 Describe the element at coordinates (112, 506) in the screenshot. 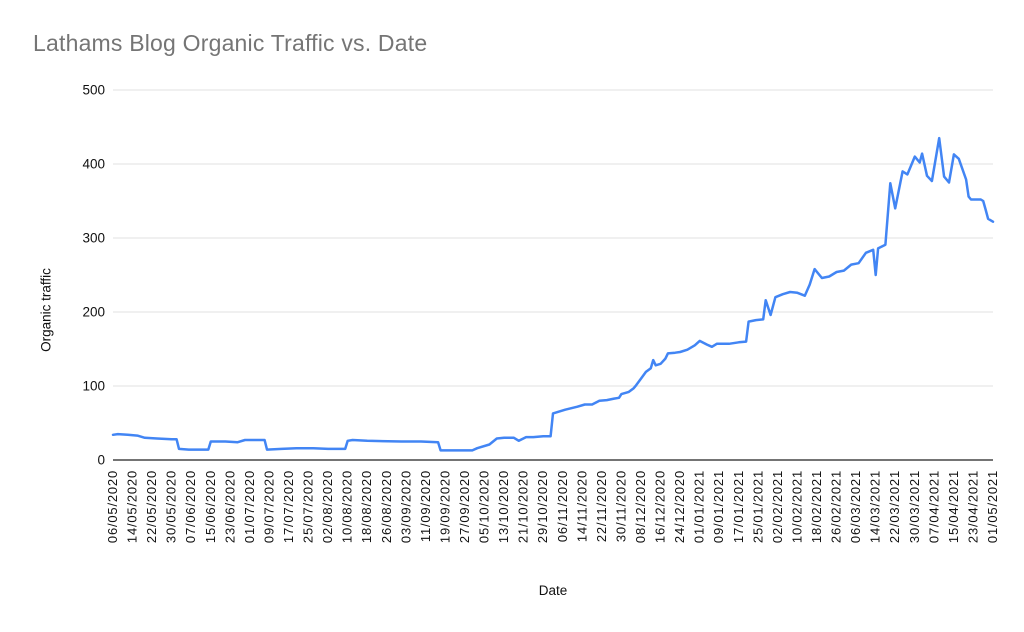

I see `x-tick-label: 06/05/2020` at that location.